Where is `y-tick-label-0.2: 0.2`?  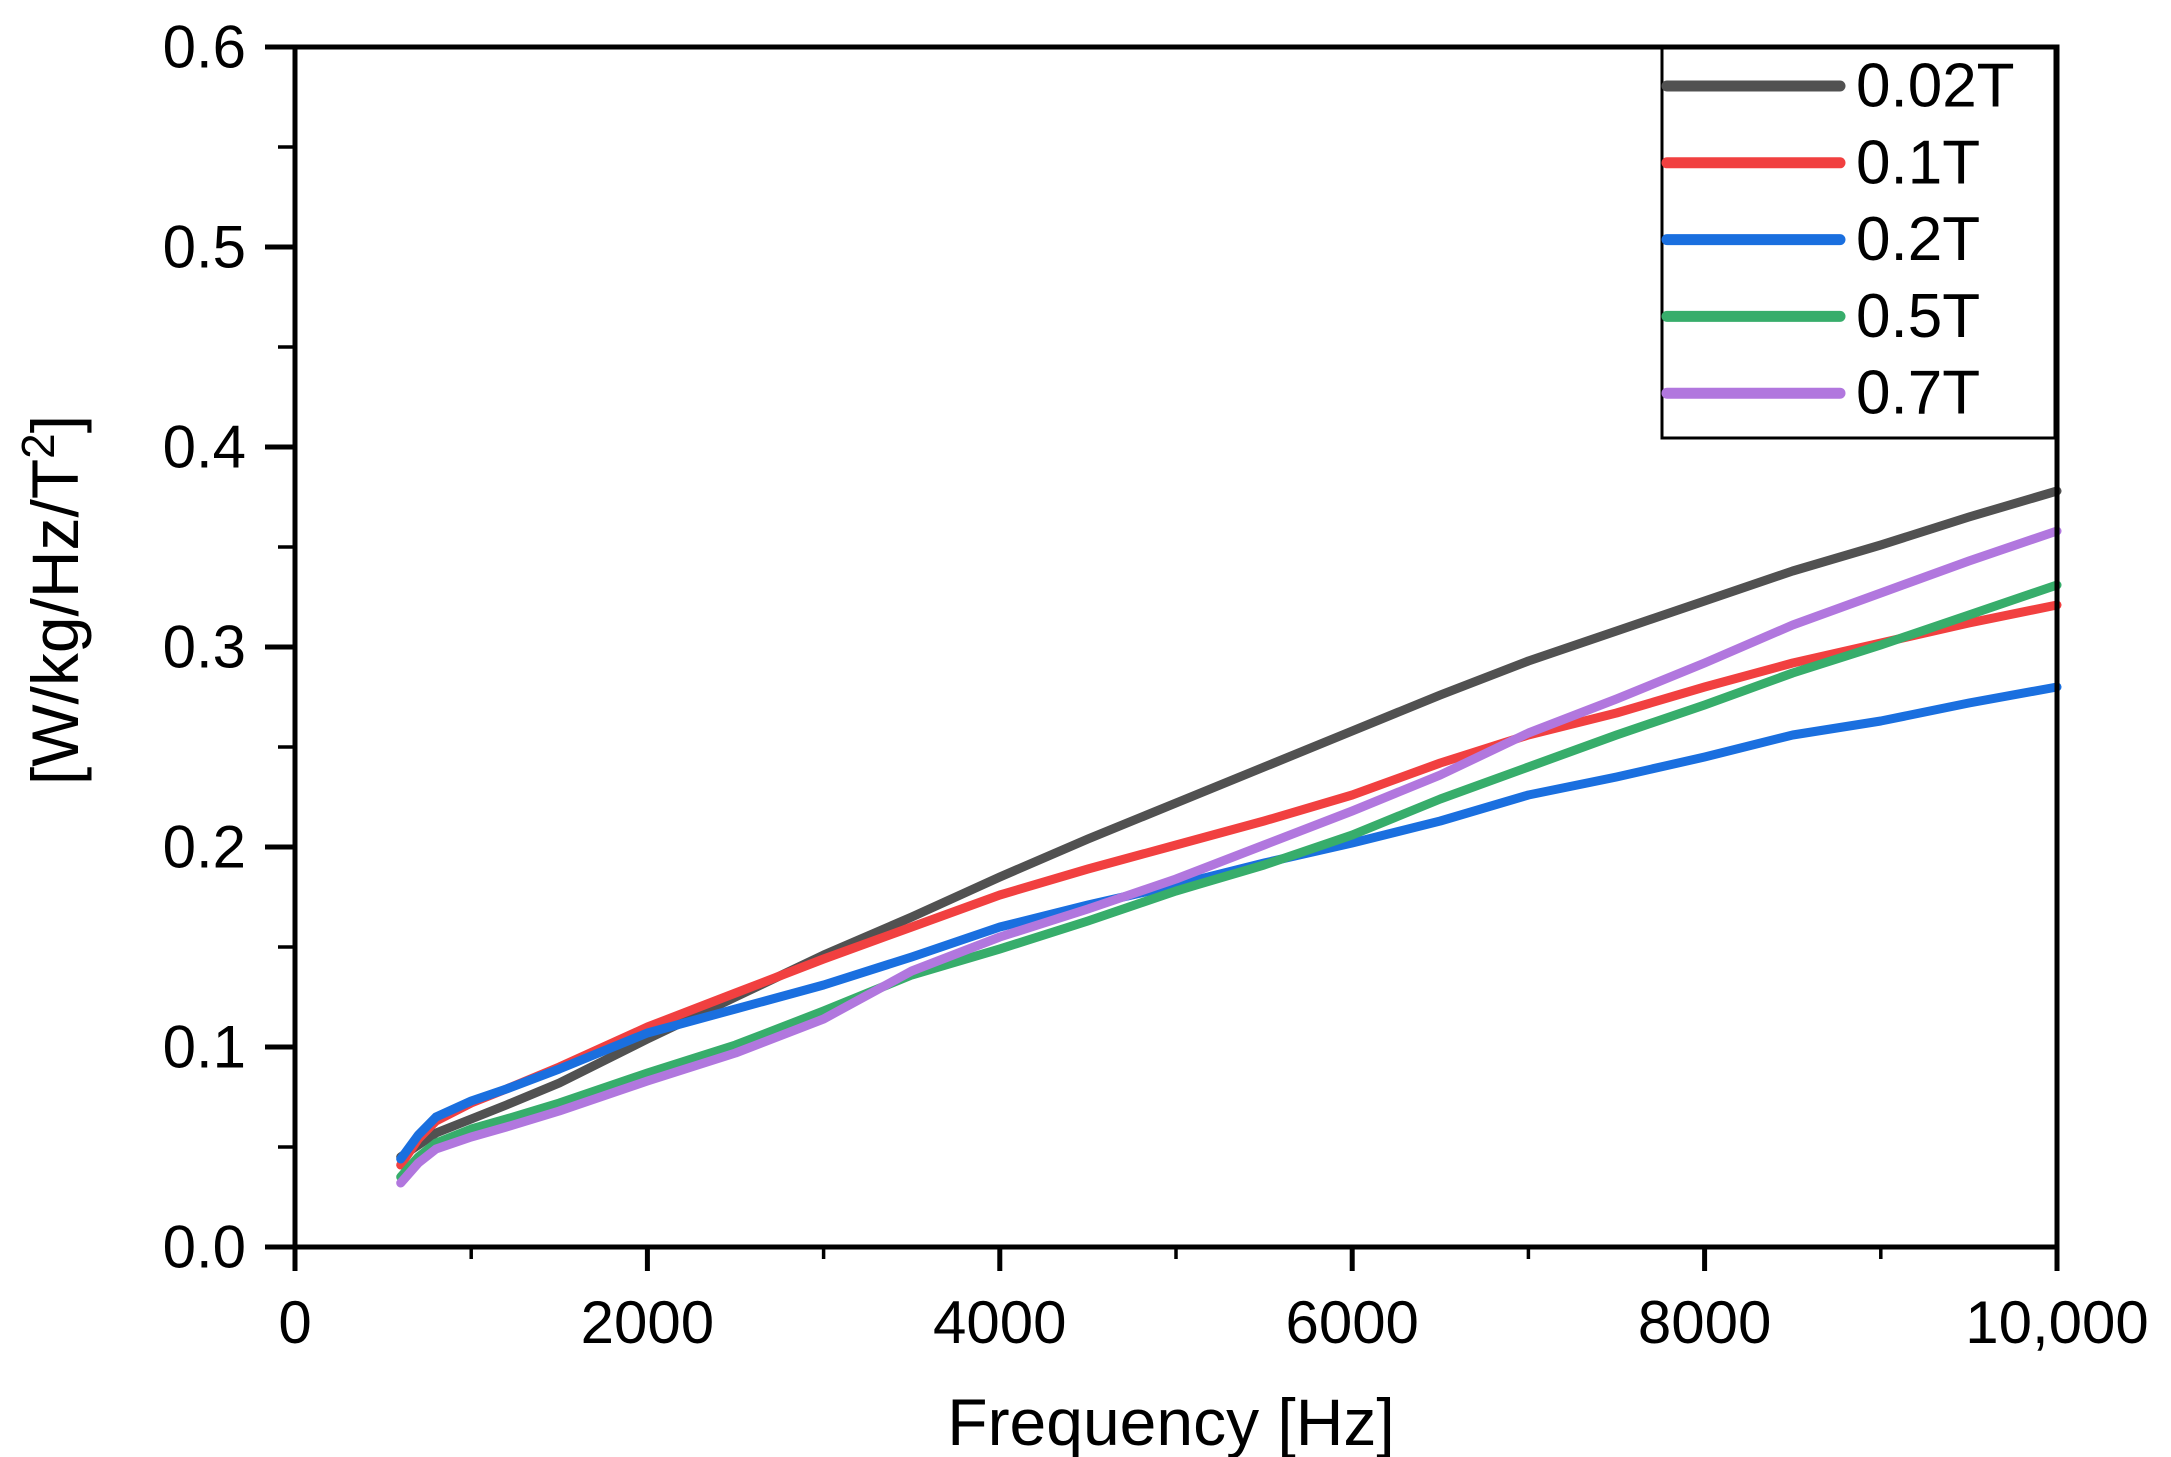 y-tick-label-0.2: 0.2 is located at coordinates (204, 847).